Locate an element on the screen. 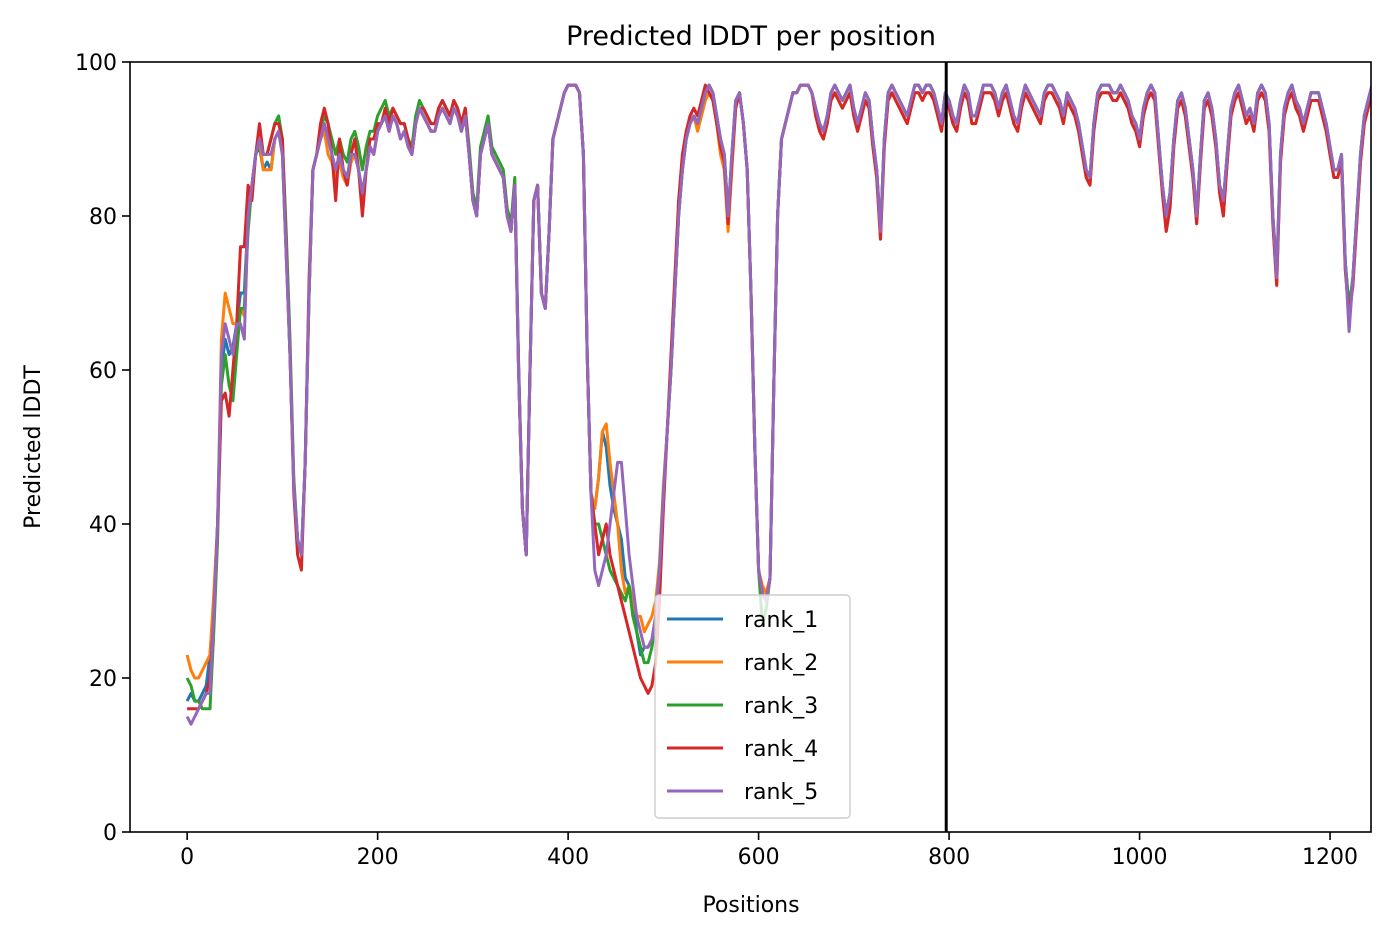 Image resolution: width=1391 pixels, height=939 pixels. legend-label-rank_1: rank_1 is located at coordinates (781, 620).